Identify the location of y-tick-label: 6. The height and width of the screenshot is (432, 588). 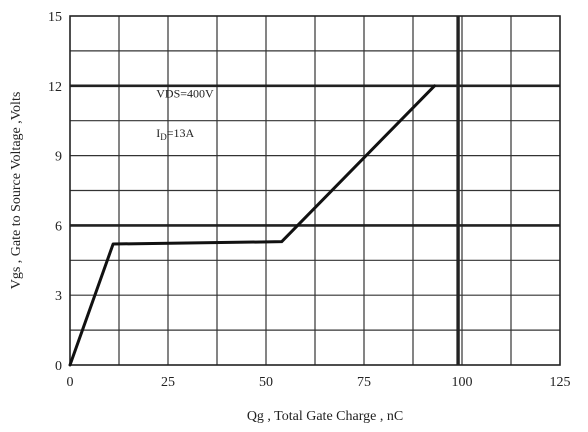
(58, 226).